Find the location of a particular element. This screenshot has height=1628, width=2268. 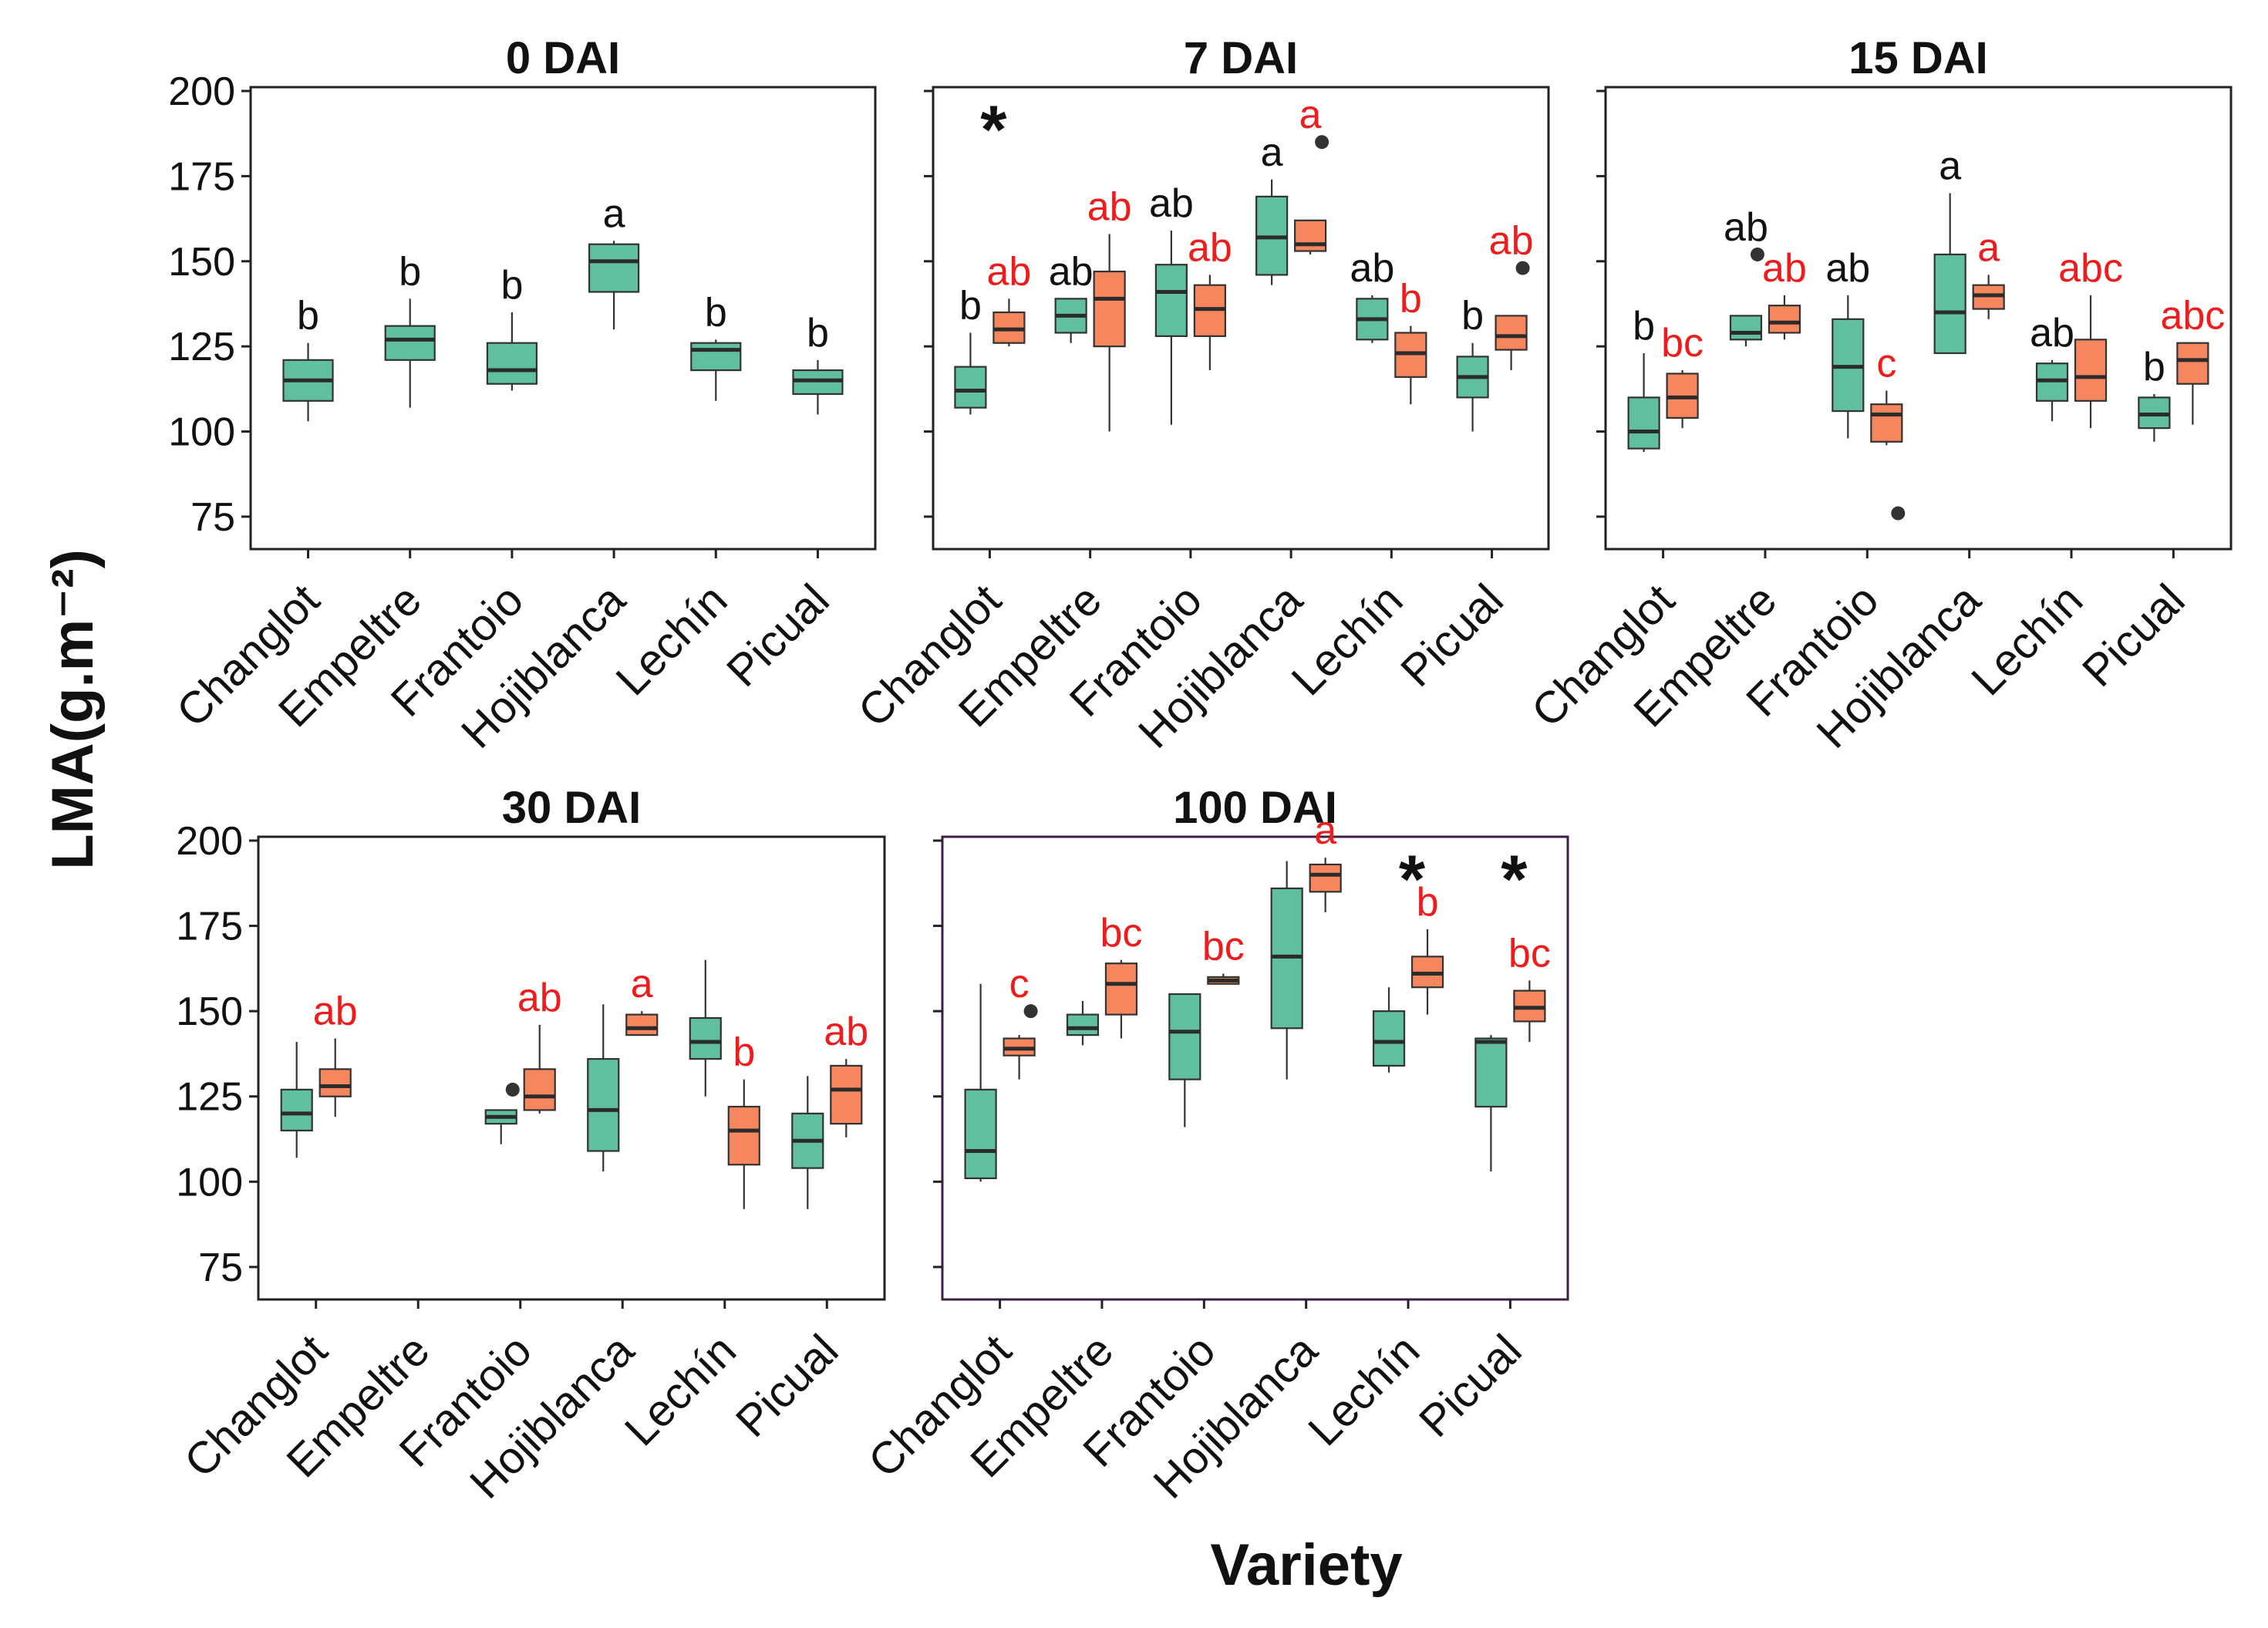

box-orange-picual: ab is located at coordinates (846, 1074).